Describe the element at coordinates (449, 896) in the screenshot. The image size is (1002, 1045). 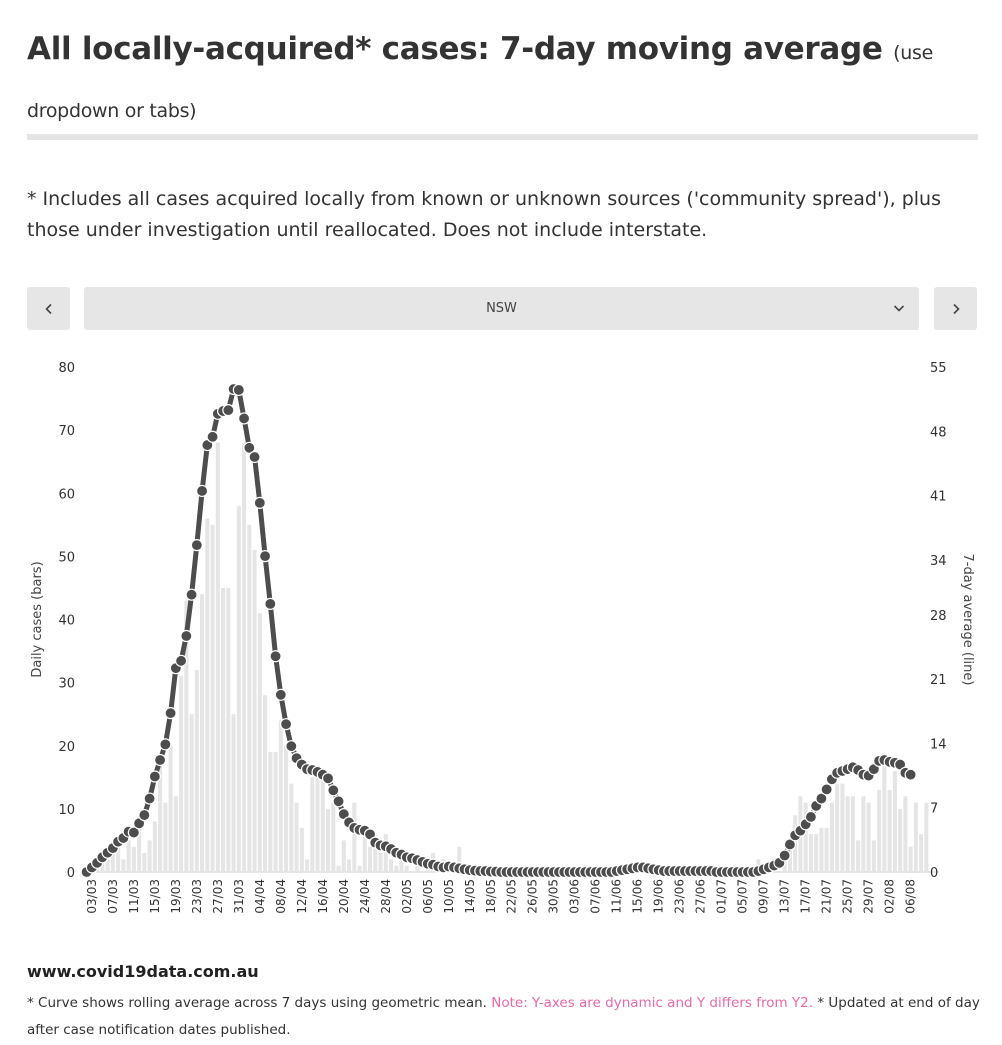
I see `x-tick-label: 10/05` at that location.